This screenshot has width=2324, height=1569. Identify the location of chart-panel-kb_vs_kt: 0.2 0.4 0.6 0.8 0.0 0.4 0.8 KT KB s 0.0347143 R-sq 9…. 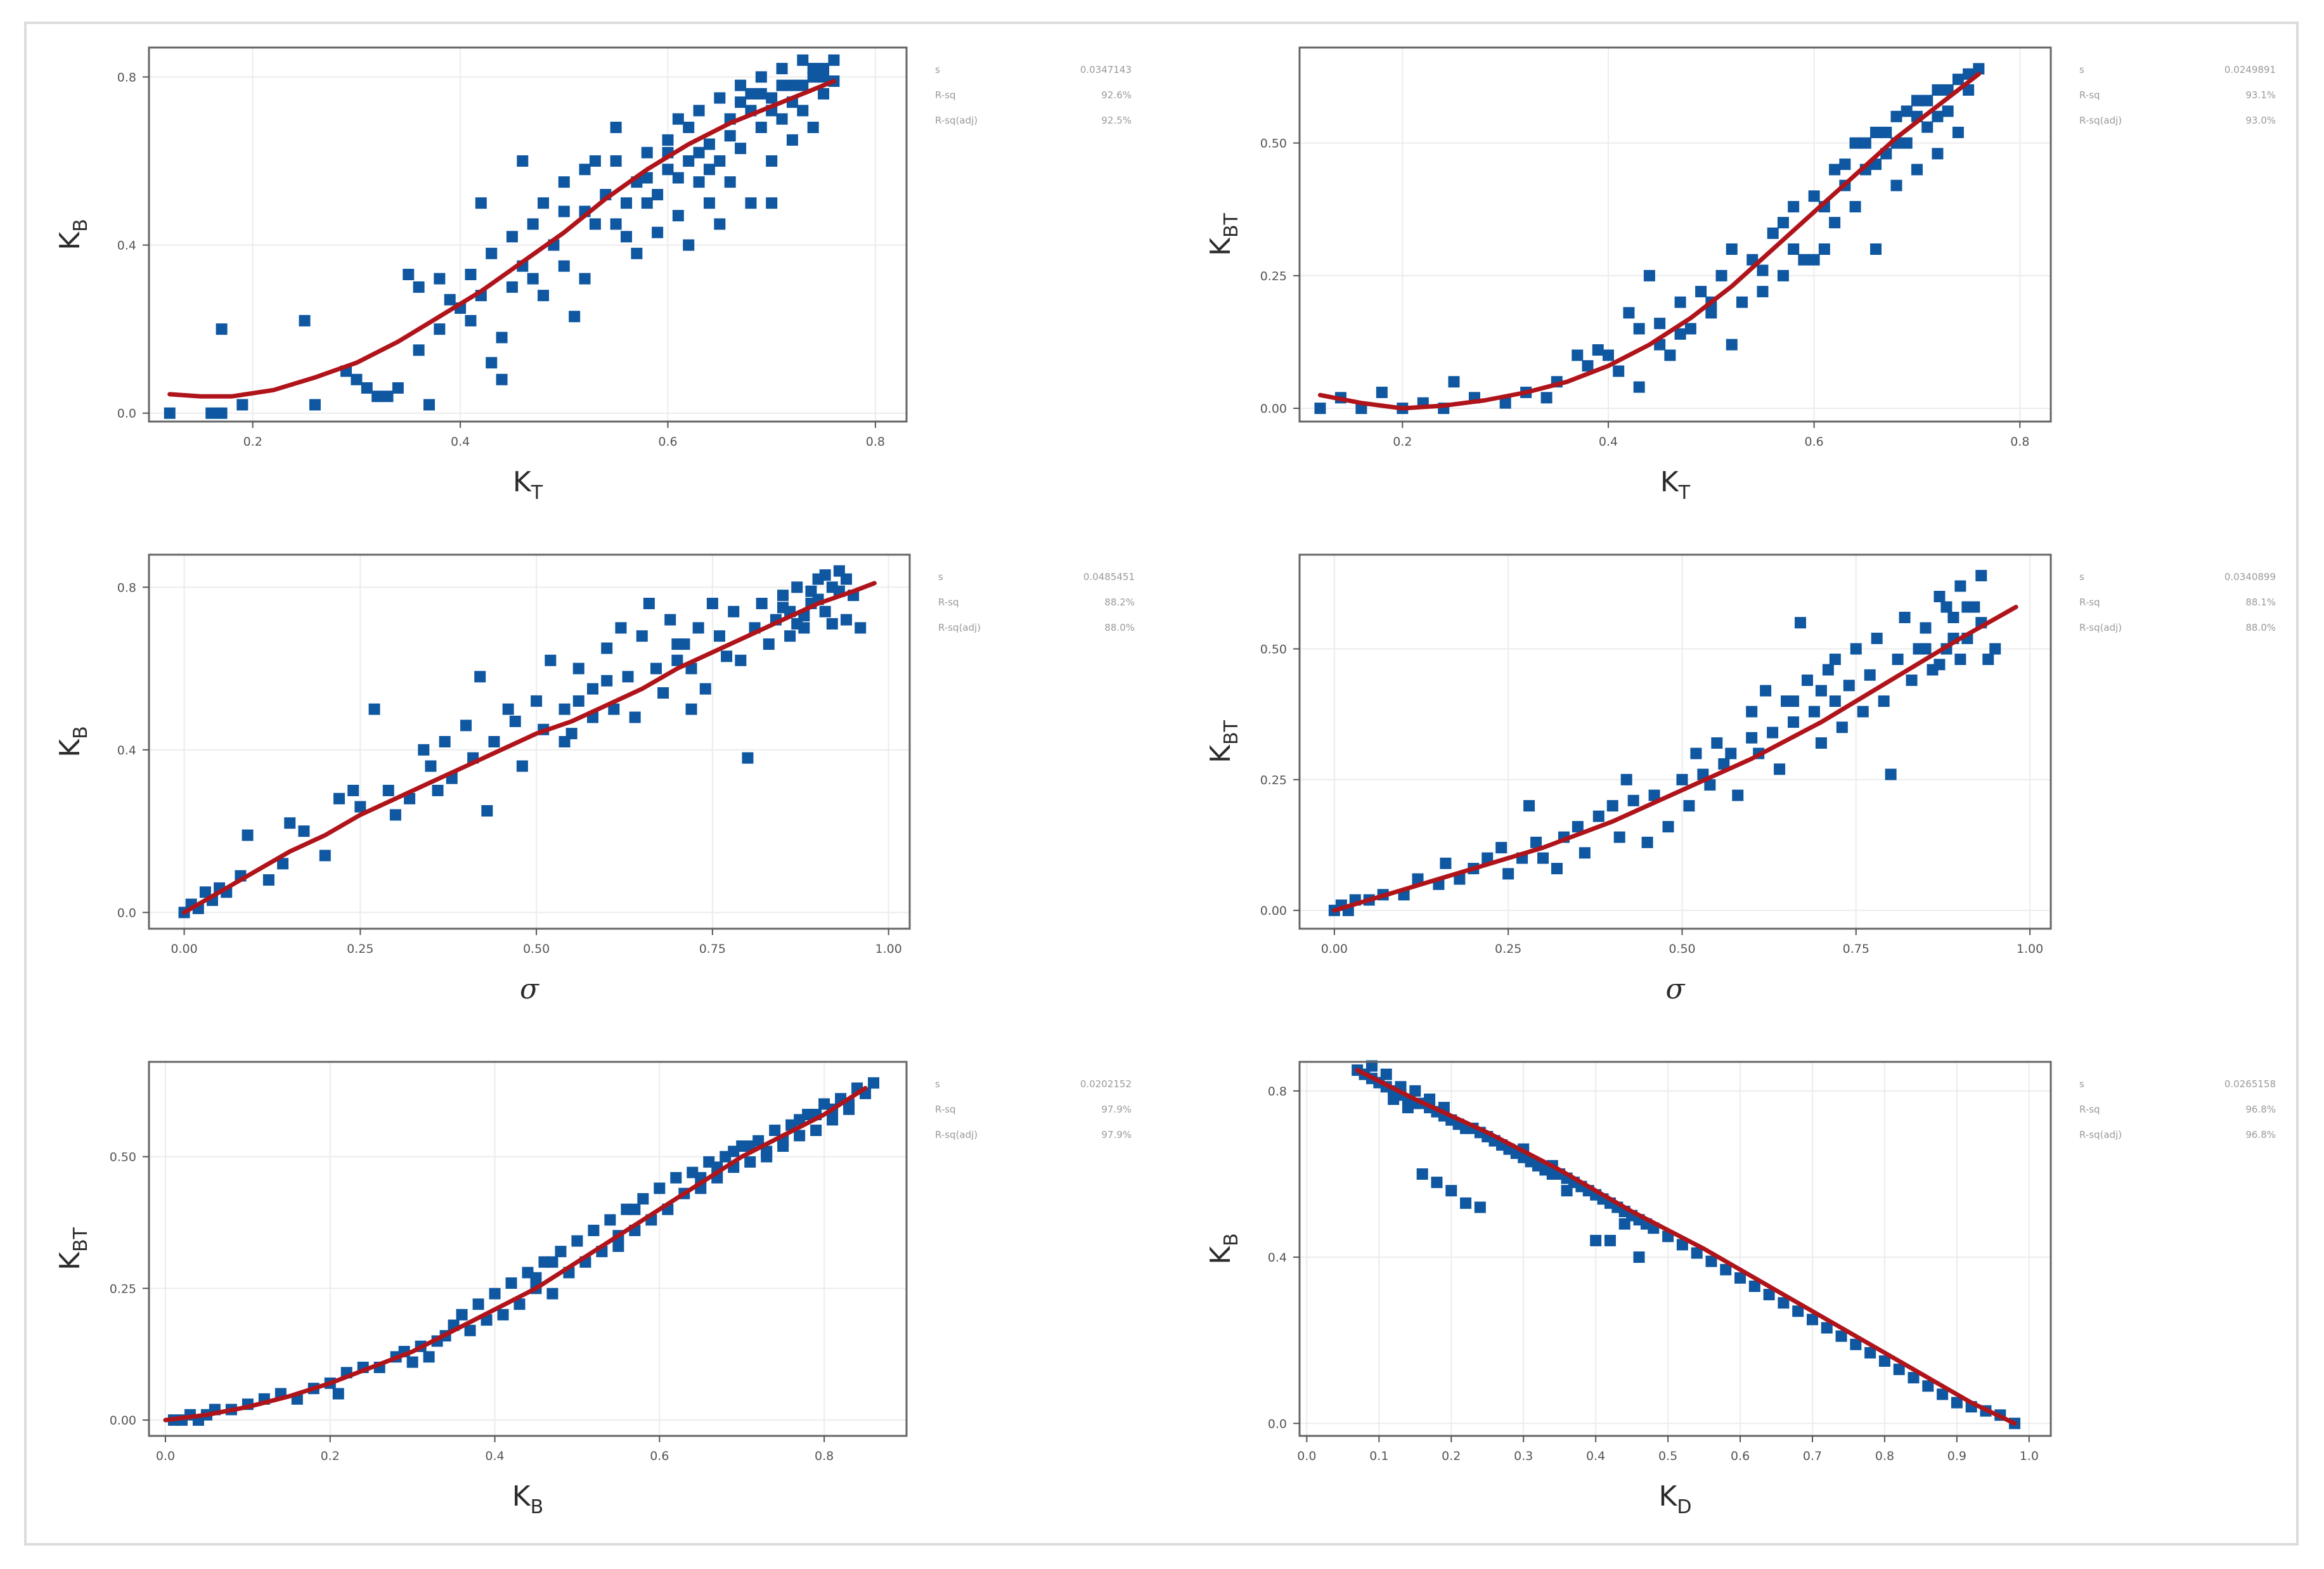
(593, 275).